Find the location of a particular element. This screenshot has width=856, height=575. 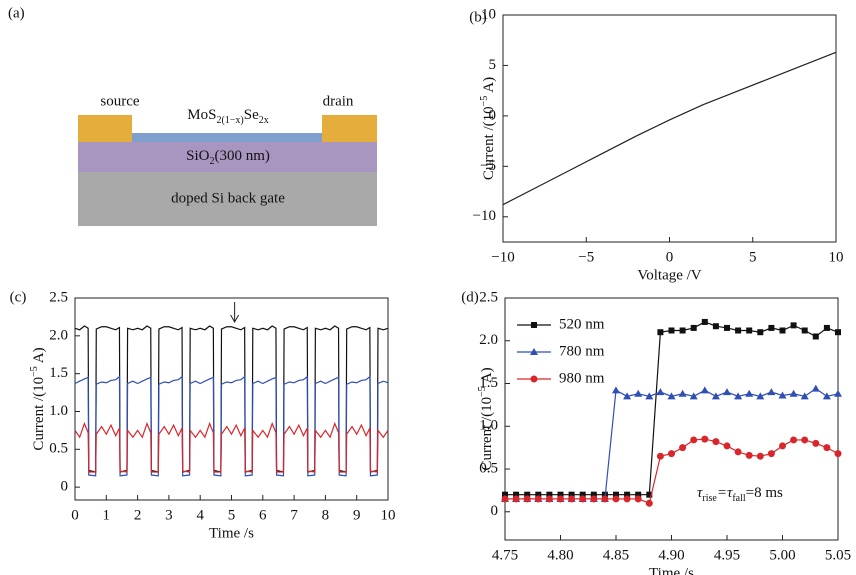

x-tick-label: −5 is located at coordinates (586, 257).